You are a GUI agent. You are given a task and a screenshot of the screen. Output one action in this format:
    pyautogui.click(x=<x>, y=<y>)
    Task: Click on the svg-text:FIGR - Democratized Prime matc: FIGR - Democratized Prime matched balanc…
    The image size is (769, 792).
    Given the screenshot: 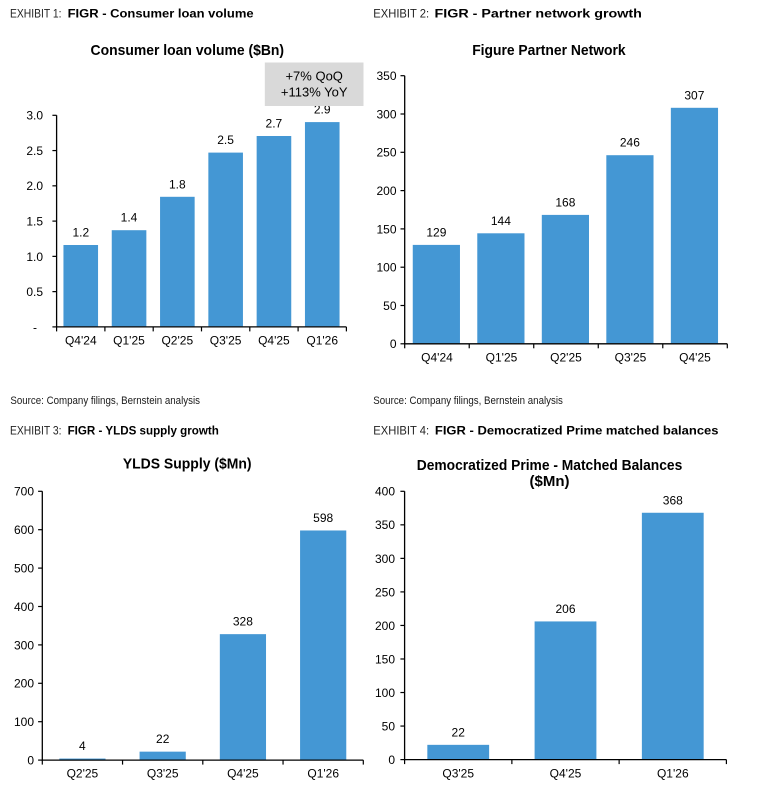 What is the action you would take?
    pyautogui.click(x=577, y=431)
    